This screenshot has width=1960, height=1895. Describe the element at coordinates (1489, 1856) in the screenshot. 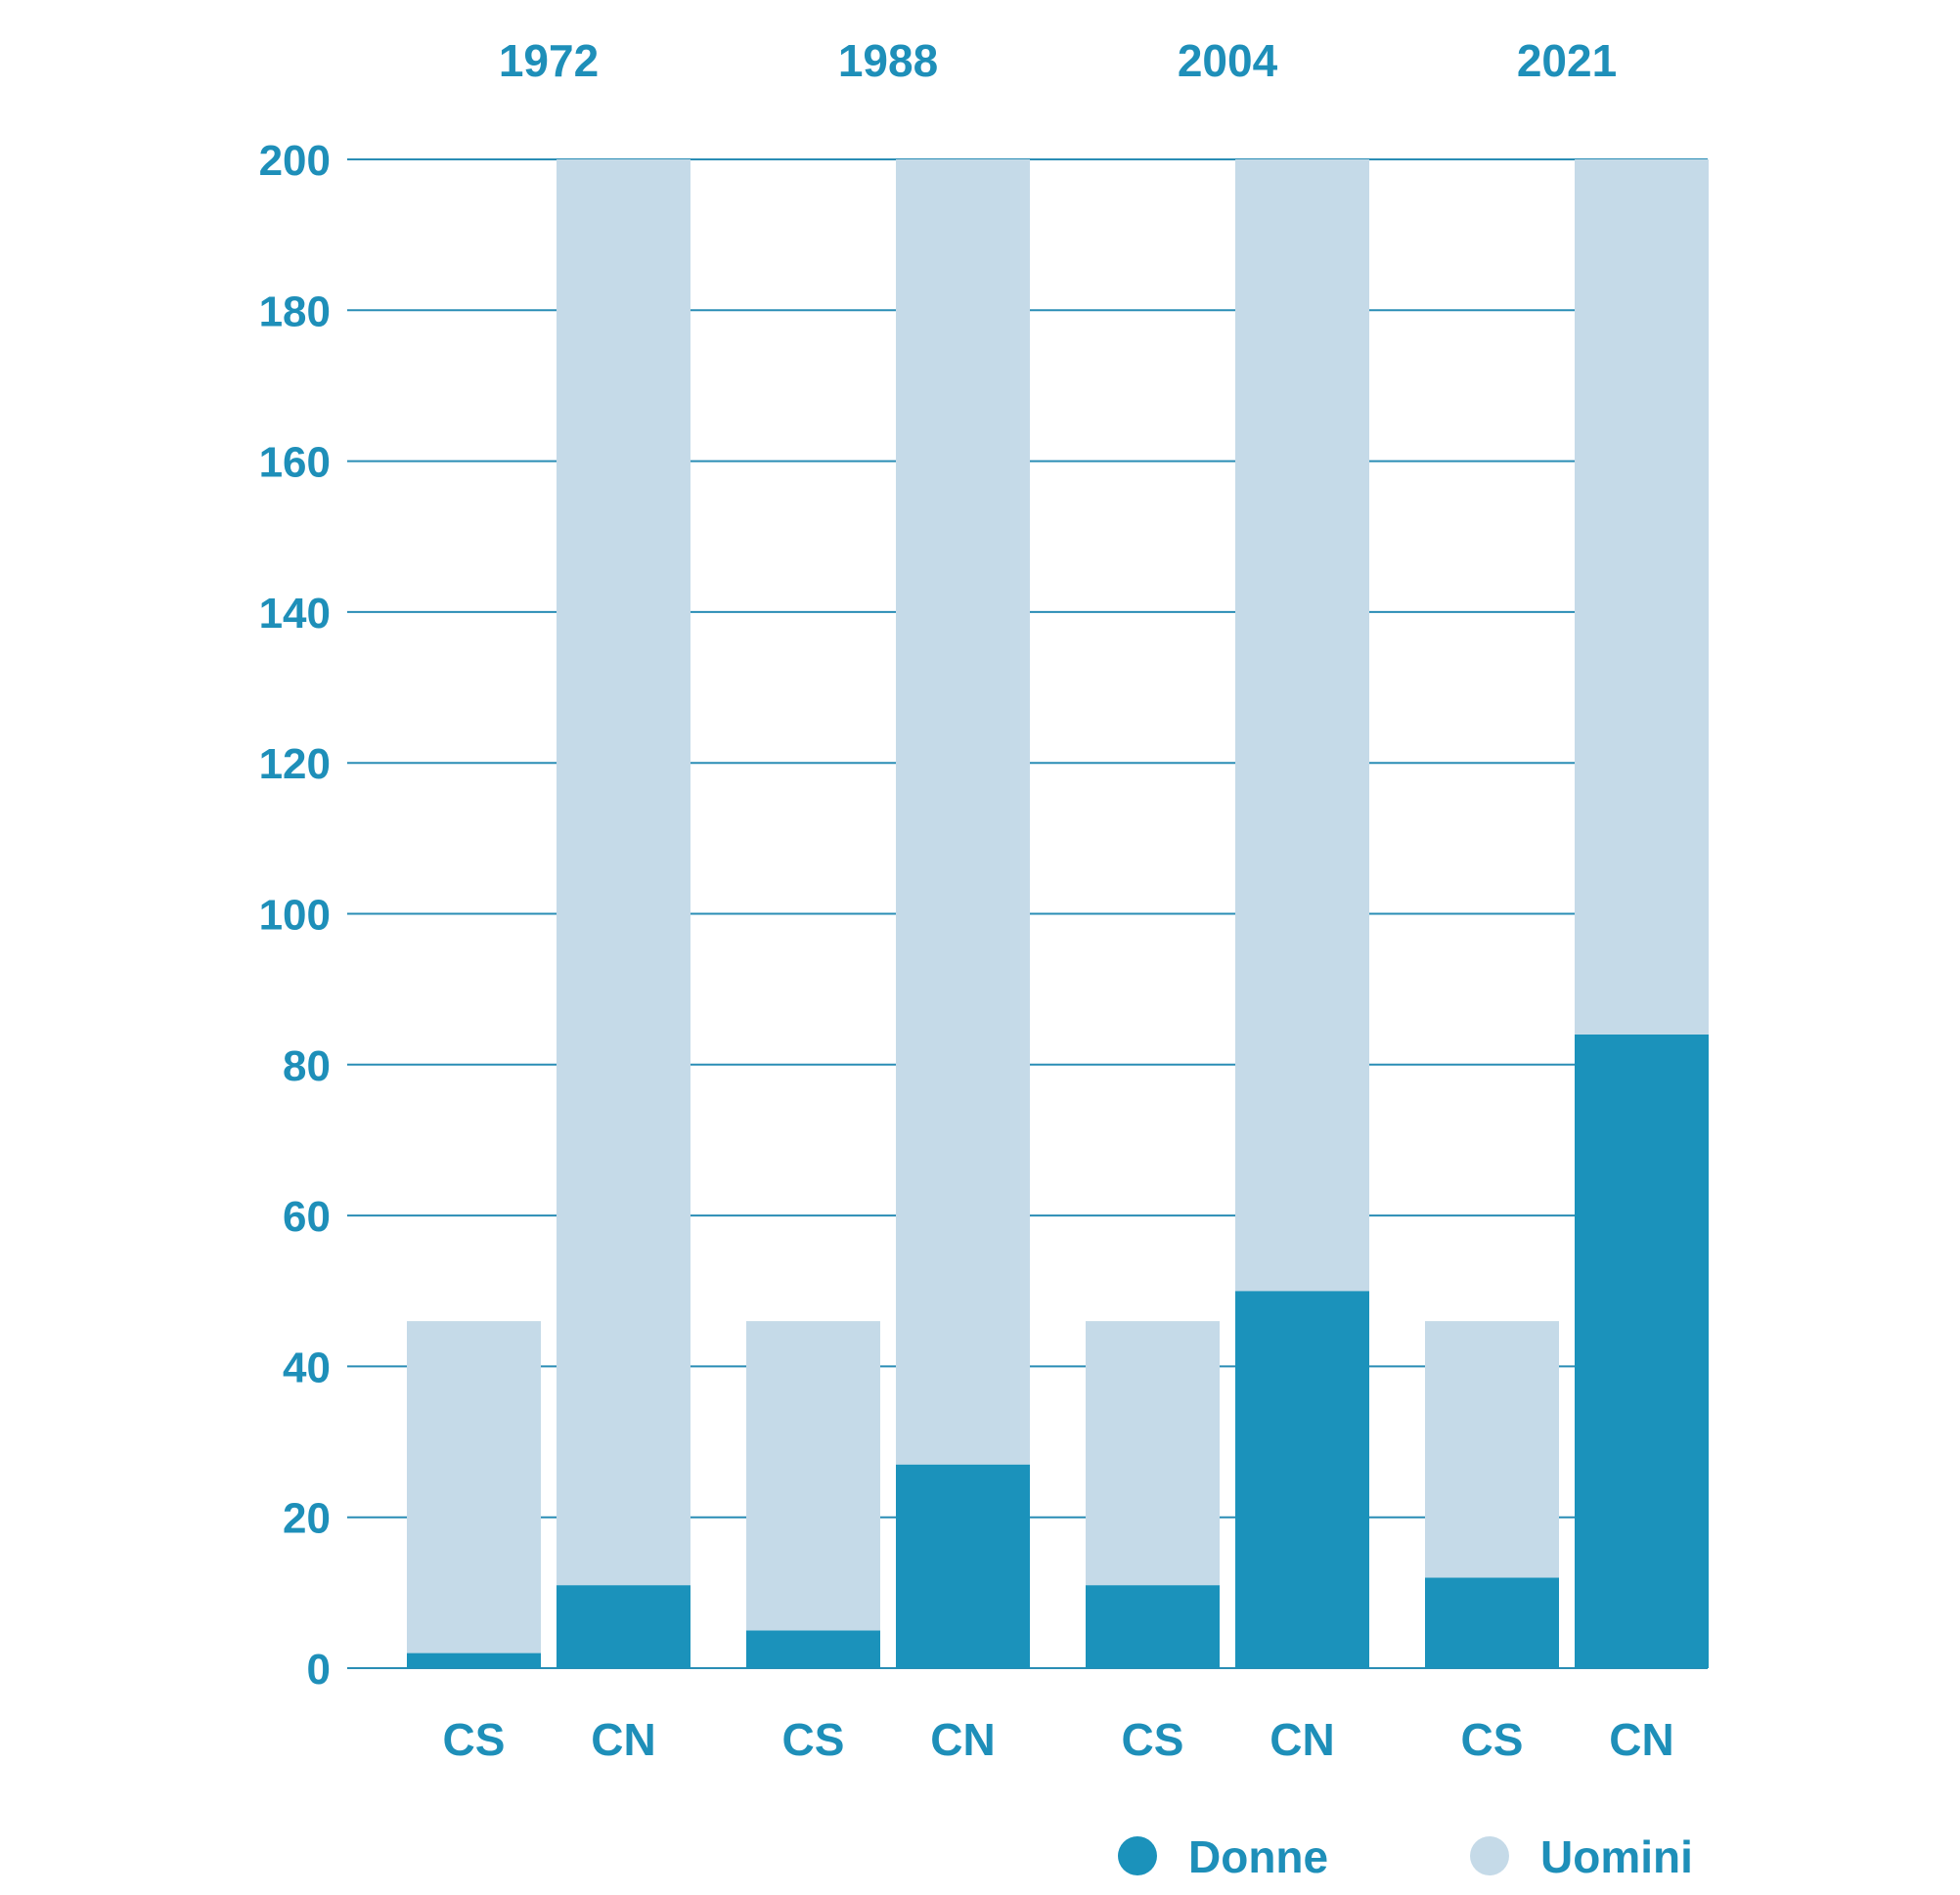

I see `legend-swatch-uomini` at that location.